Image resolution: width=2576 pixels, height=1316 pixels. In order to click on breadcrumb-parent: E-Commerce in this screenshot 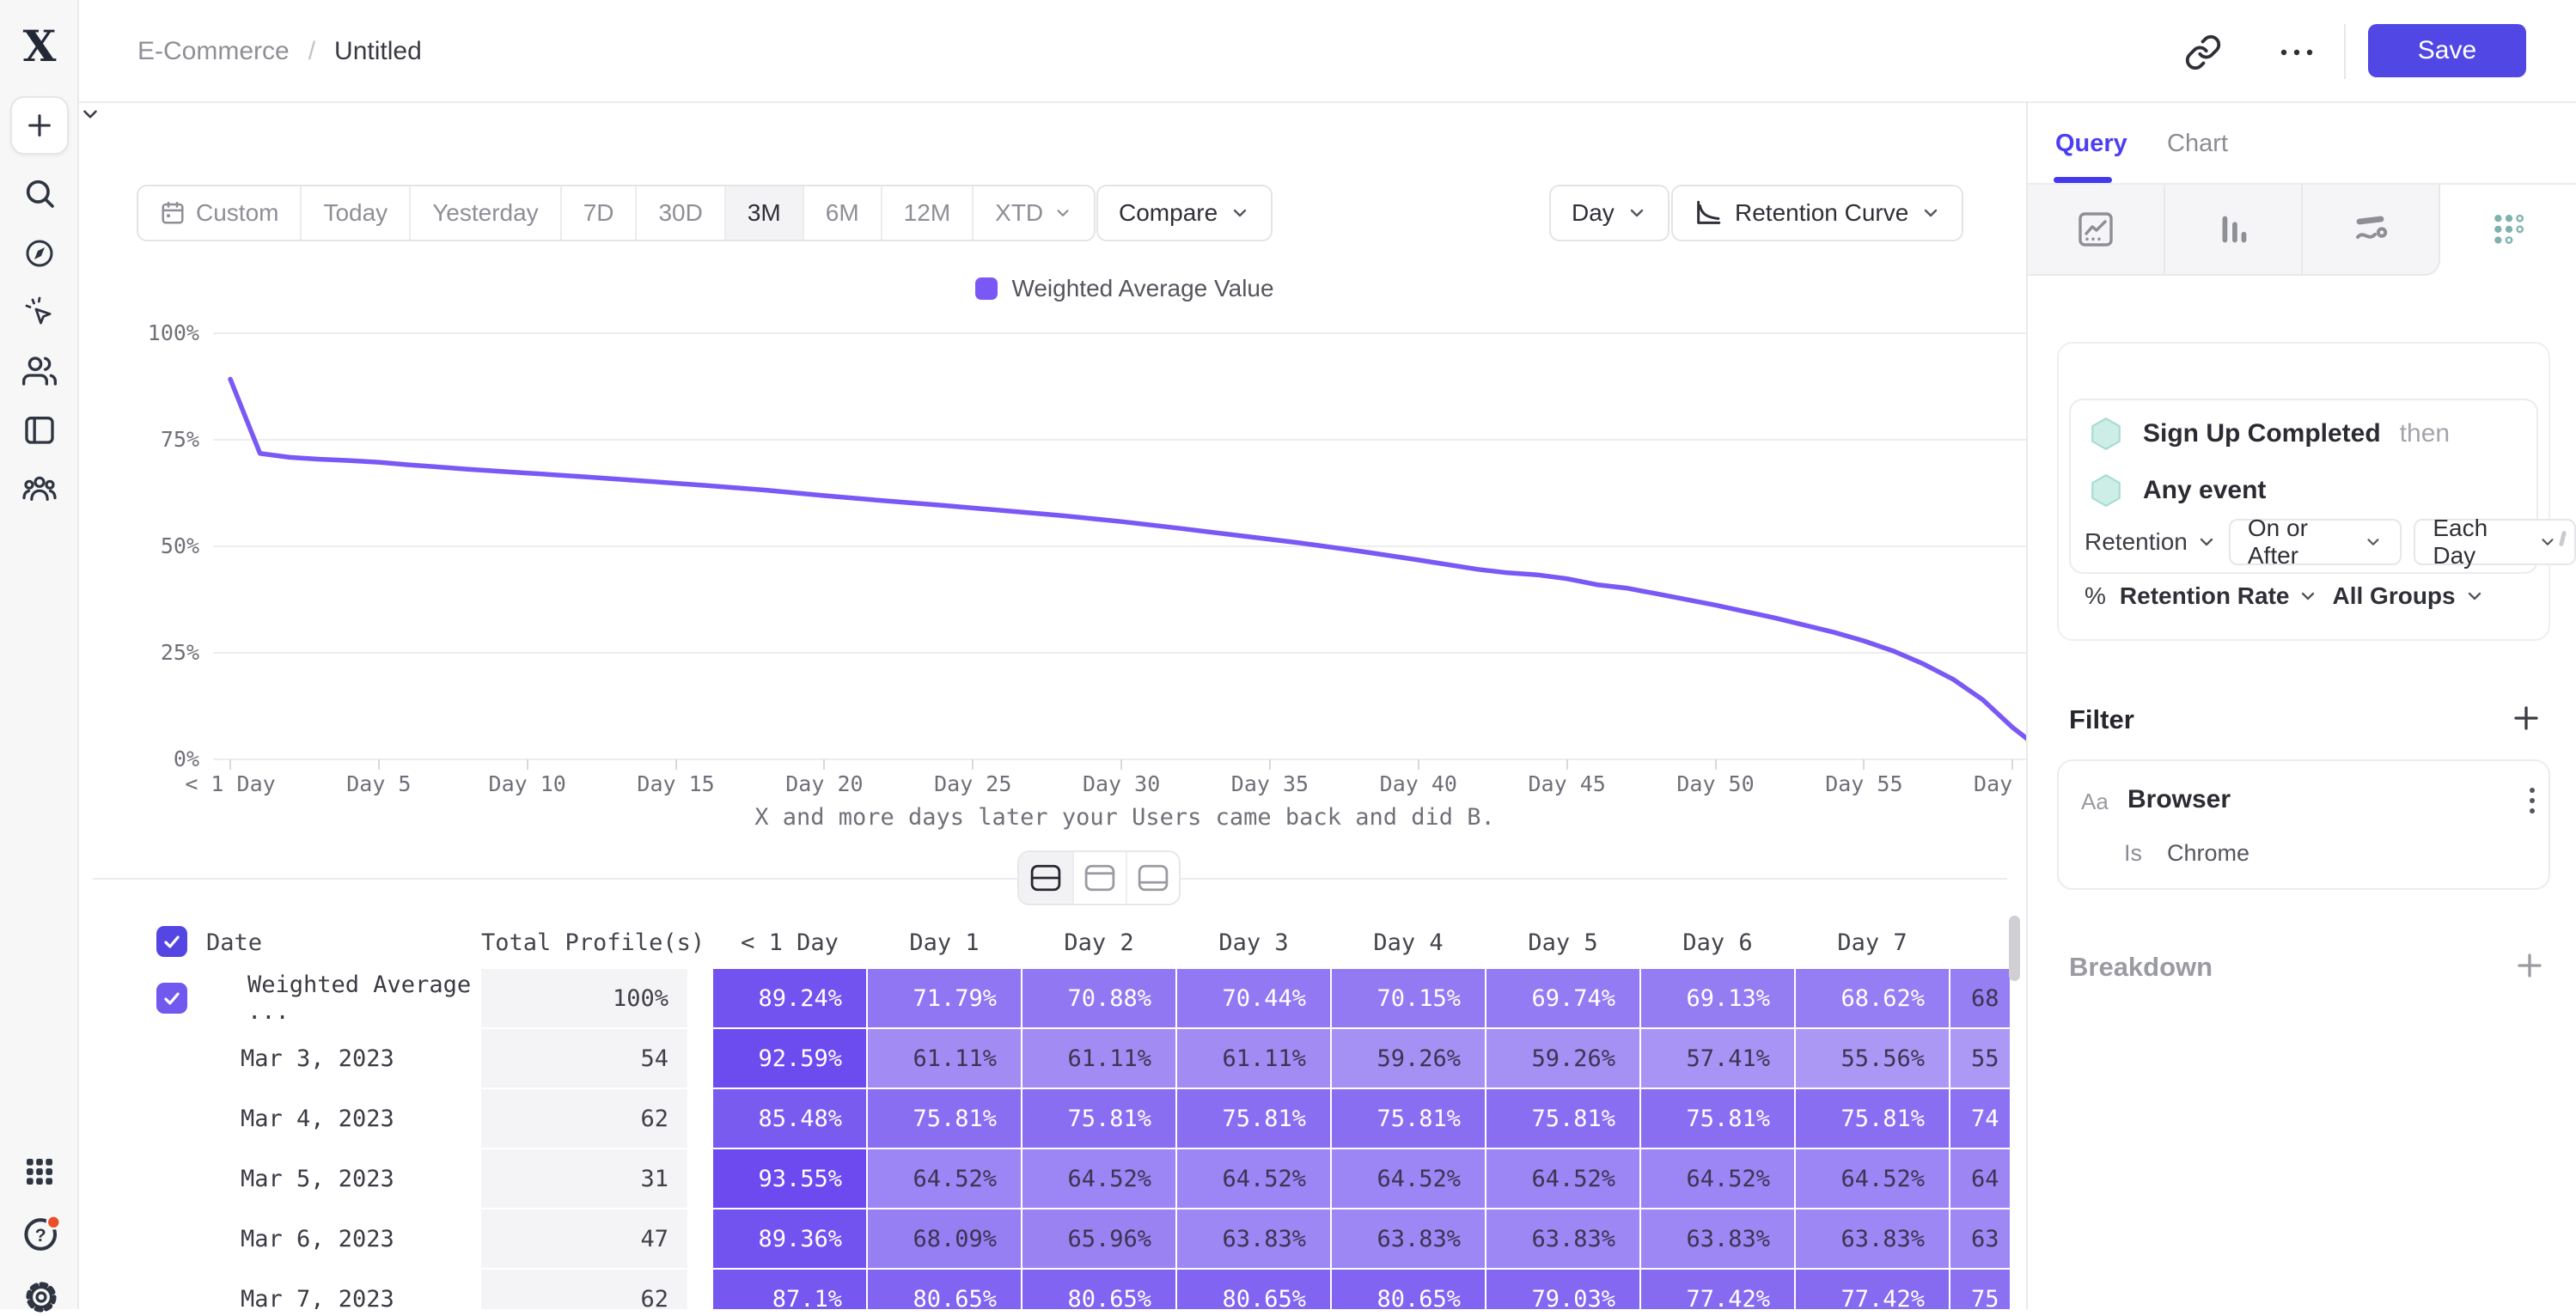, I will do `click(213, 51)`.